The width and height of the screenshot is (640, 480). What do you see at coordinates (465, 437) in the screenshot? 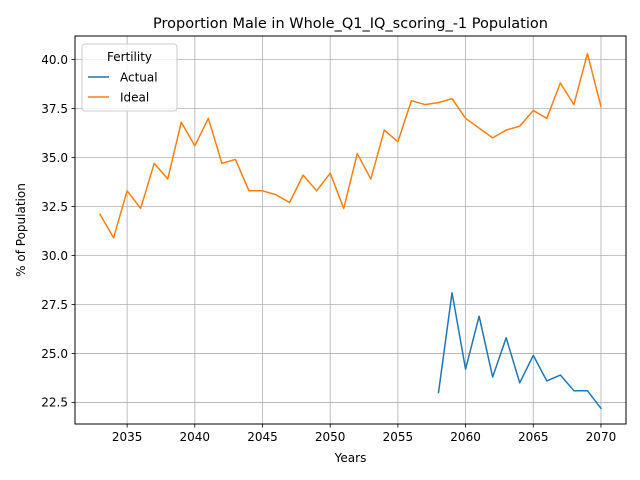
I see `x-tick-label: 2060` at bounding box center [465, 437].